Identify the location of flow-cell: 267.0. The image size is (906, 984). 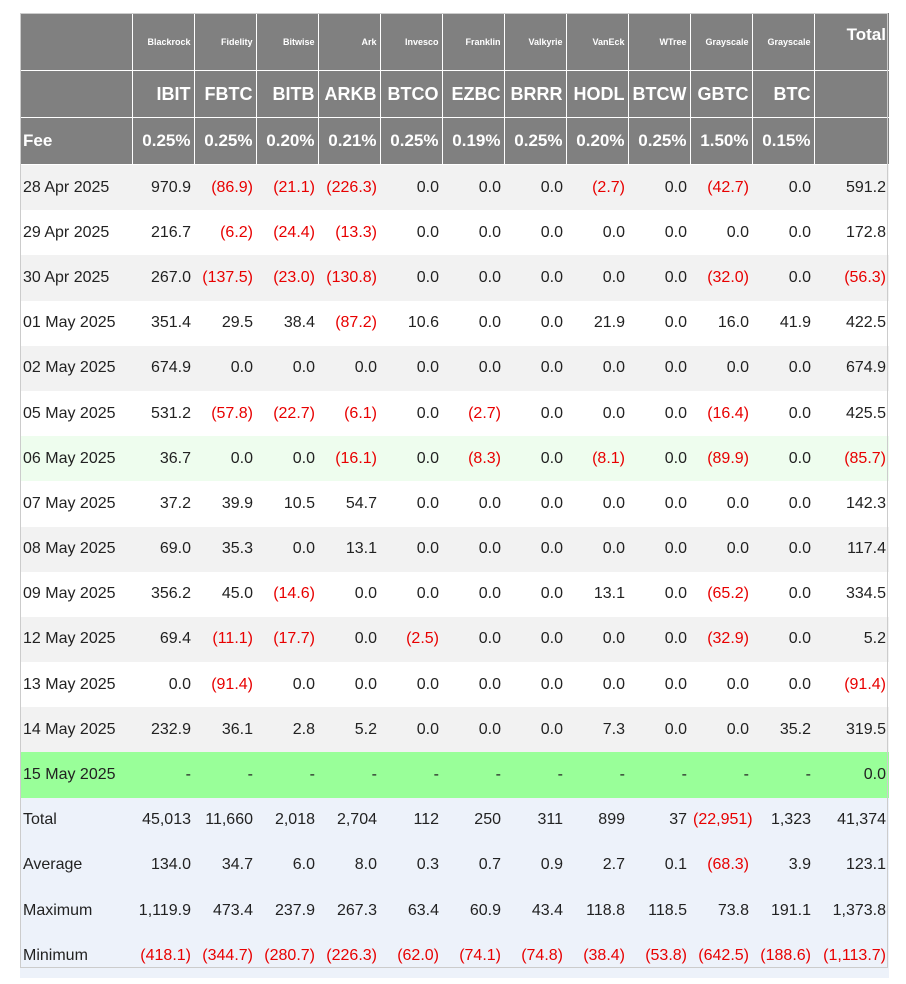
(163, 278).